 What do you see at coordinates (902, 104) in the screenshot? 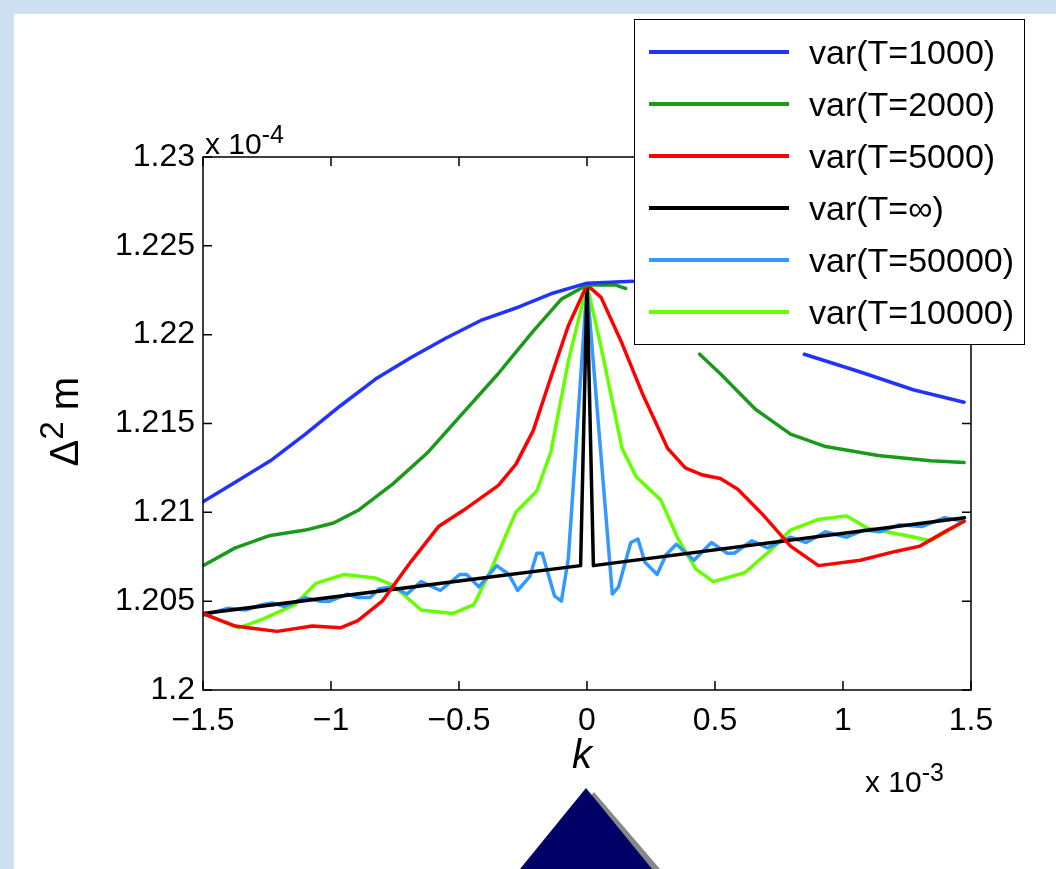
I see `legend-label: var(T=2000)` at bounding box center [902, 104].